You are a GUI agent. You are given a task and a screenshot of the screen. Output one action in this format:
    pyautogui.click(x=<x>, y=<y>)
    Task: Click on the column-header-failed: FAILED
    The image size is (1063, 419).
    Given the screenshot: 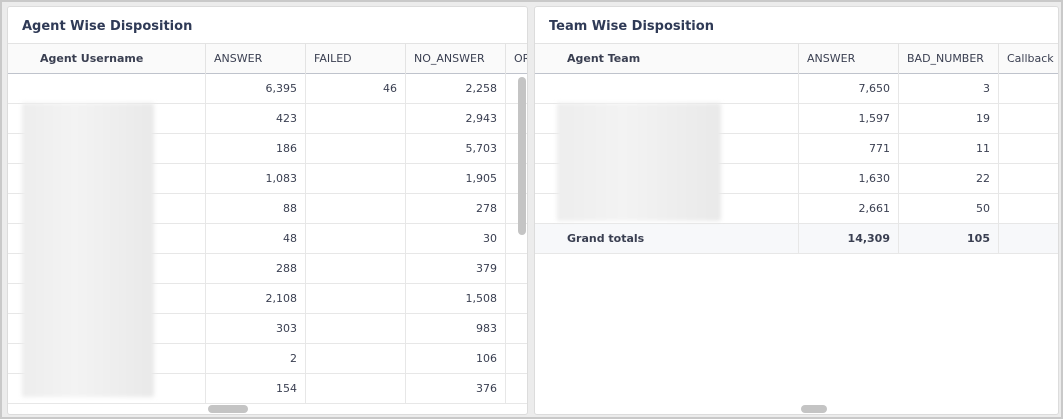 What is the action you would take?
    pyautogui.click(x=355, y=59)
    